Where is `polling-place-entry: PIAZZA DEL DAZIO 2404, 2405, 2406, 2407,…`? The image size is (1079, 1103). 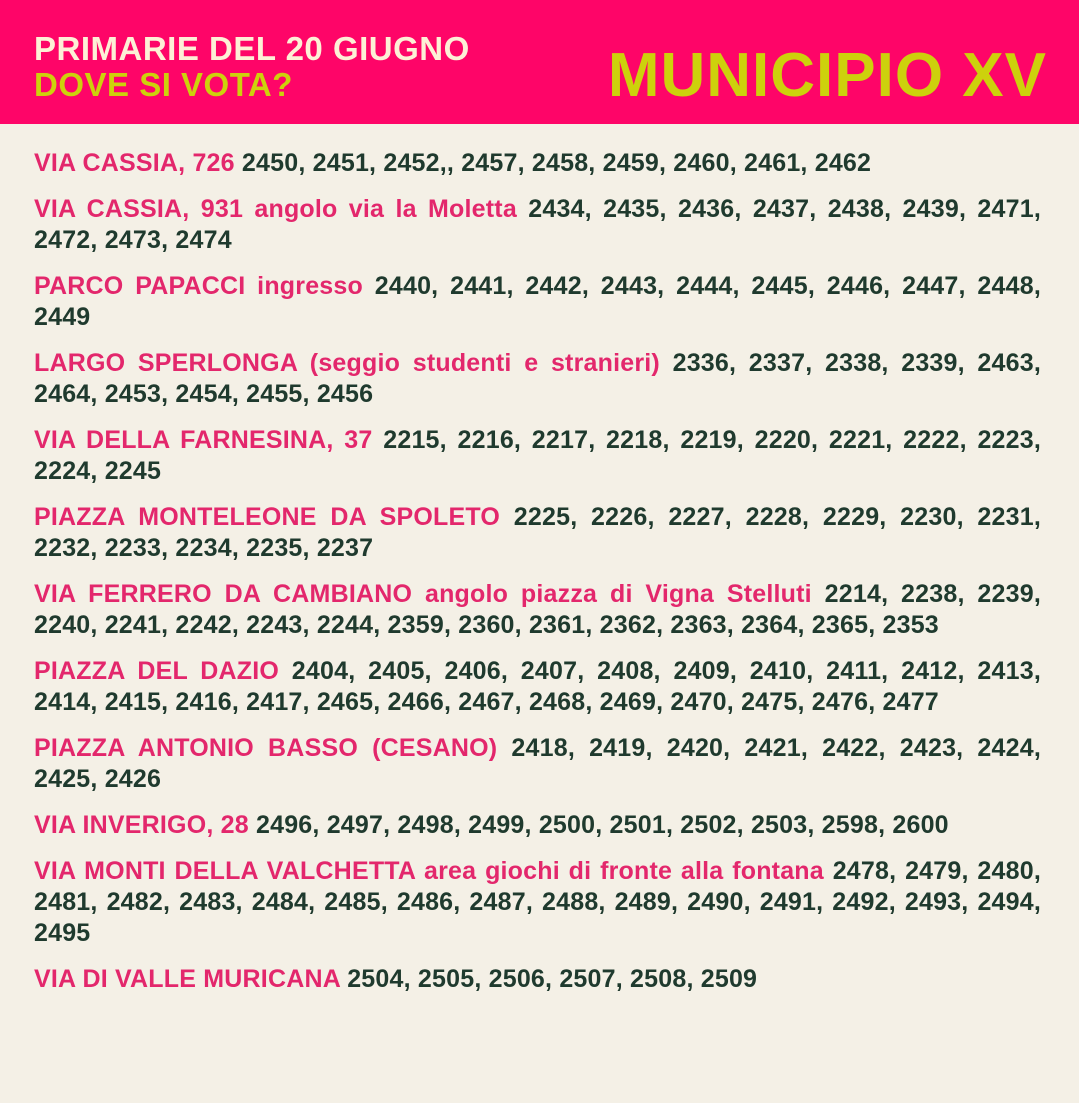
polling-place-entry: PIAZZA DEL DAZIO 2404, 2405, 2406, 2407,… is located at coordinates (537, 687).